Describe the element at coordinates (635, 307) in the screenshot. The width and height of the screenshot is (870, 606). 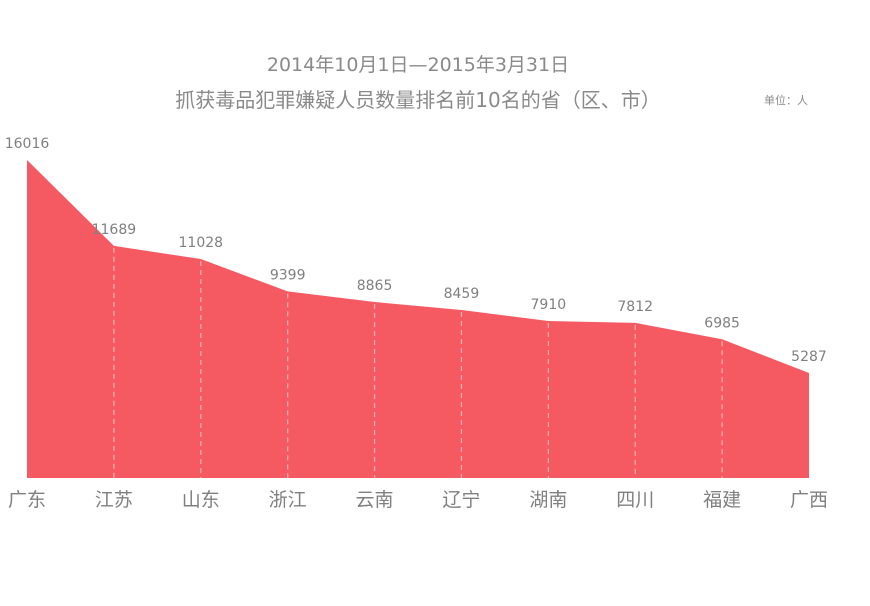
I see `data-label: 7812` at that location.